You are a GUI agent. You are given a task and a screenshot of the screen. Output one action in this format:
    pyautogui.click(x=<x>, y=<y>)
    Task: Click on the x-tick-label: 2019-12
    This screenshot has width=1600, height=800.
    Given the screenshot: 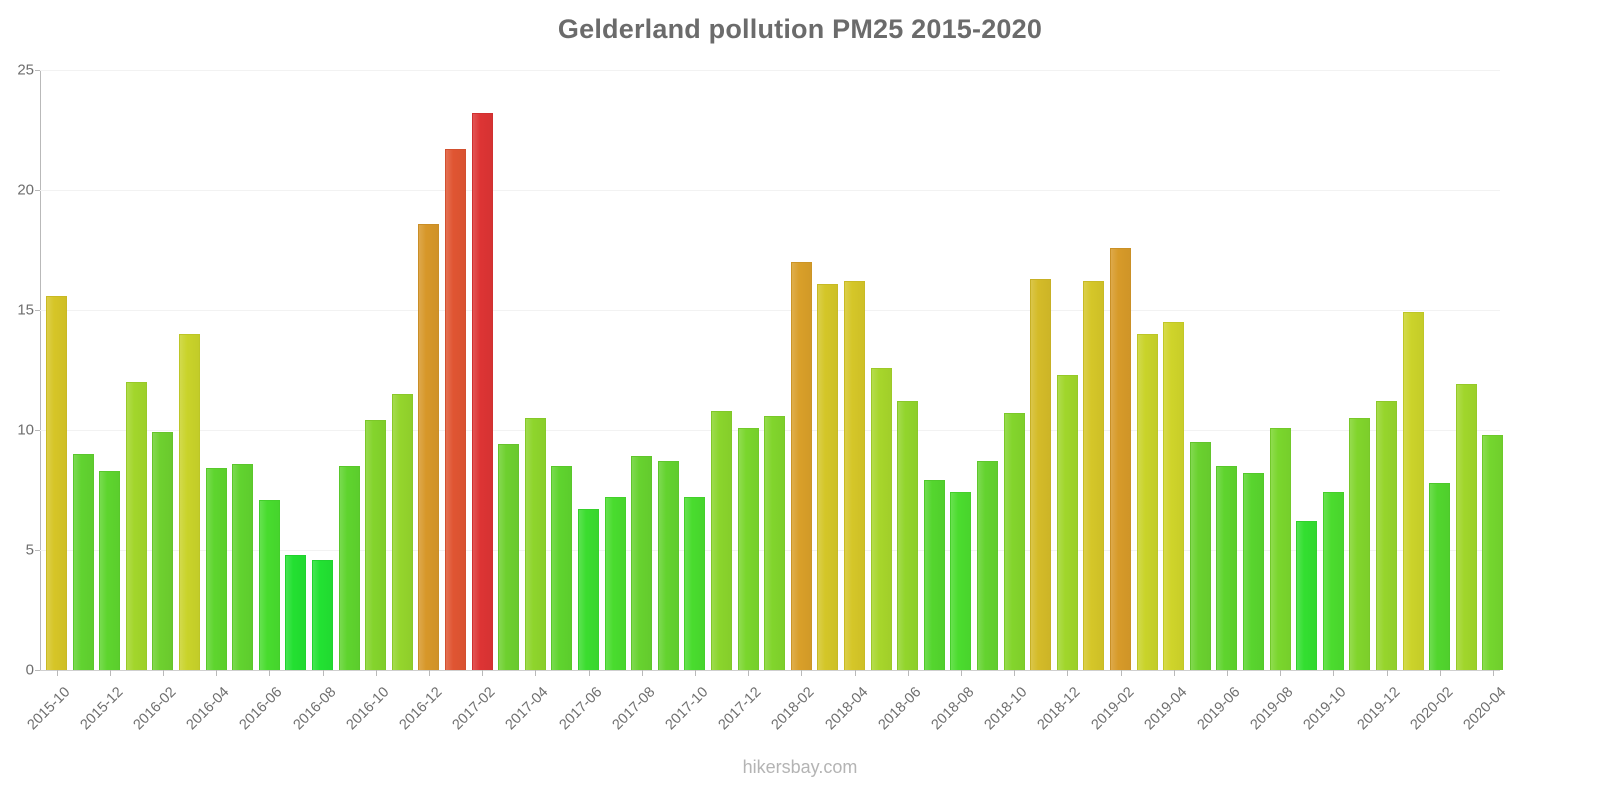 What is the action you would take?
    pyautogui.click(x=1378, y=709)
    